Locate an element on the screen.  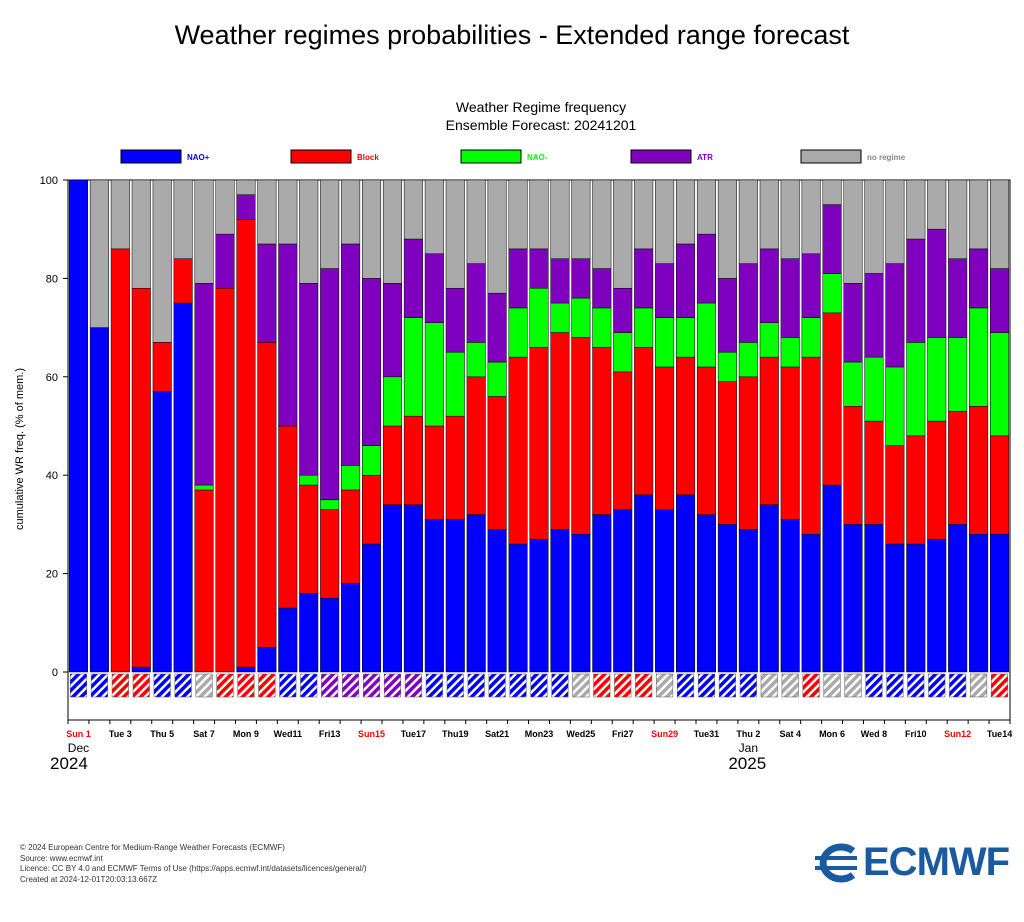
y-tick-label: 0 is located at coordinates (55, 673).